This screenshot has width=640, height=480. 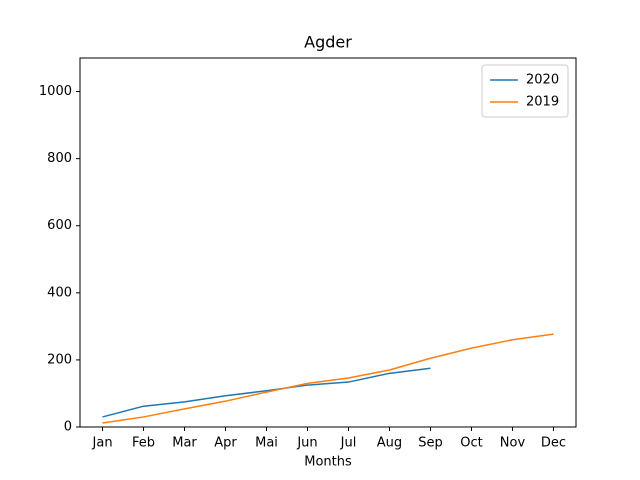 What do you see at coordinates (306, 443) in the screenshot?
I see `x-tick-label: Jun` at bounding box center [306, 443].